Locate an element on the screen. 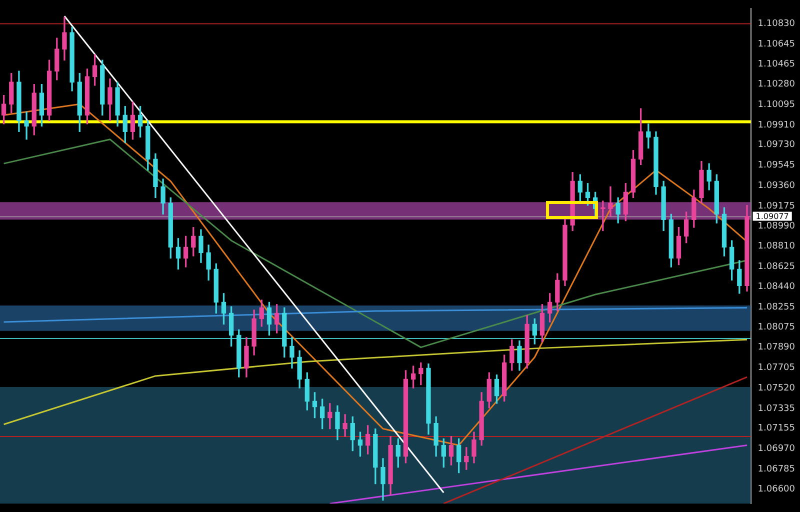 The image size is (800, 512). y-tick-label: 1.10830 is located at coordinates (777, 24).